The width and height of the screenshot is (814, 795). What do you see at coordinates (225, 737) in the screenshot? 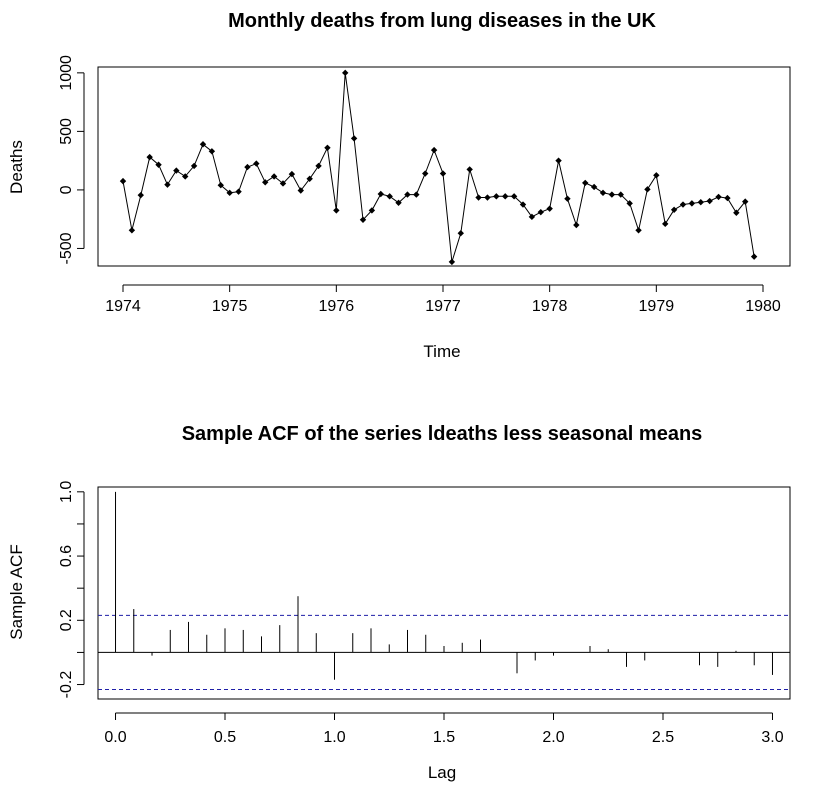
I see `x-tick-label: 0.5` at bounding box center [225, 737].